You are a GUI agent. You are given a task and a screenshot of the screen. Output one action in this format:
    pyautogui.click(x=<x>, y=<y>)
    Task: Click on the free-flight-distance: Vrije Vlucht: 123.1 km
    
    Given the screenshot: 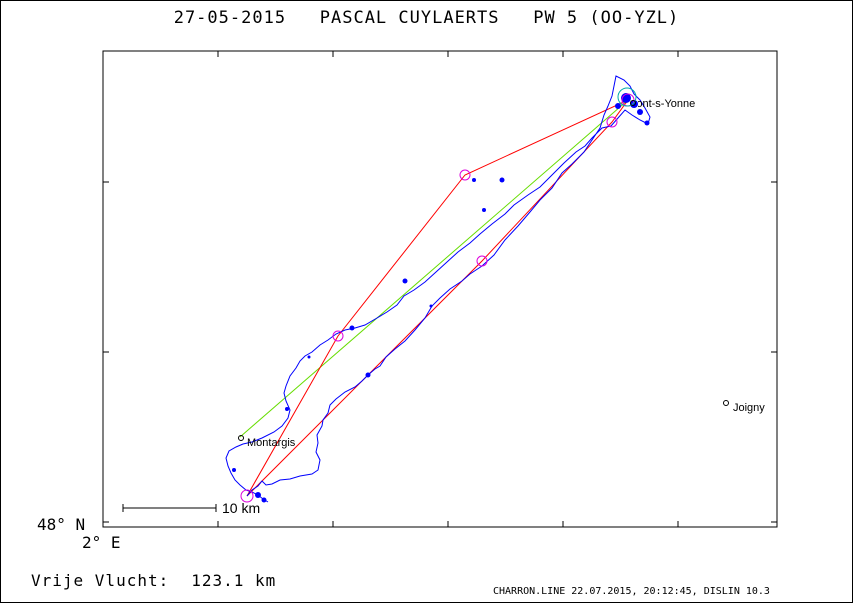 What is the action you would take?
    pyautogui.click(x=153, y=580)
    